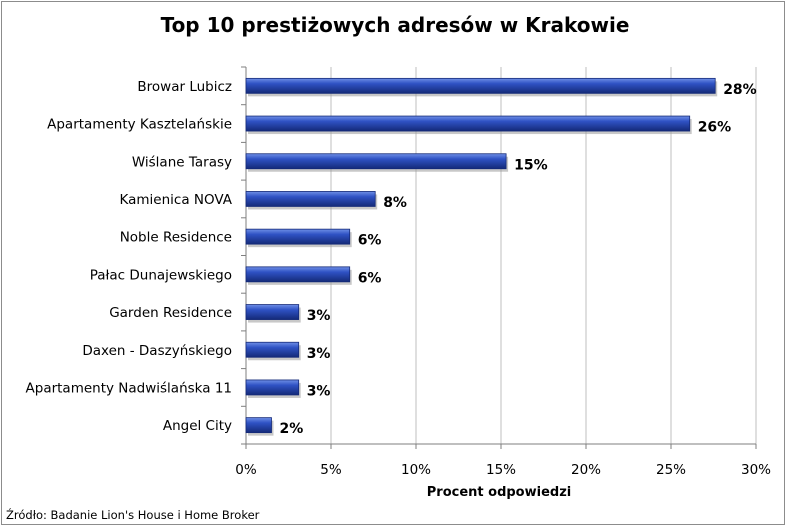 This screenshot has width=788, height=528. I want to click on x-tick-label: 10%, so click(416, 470).